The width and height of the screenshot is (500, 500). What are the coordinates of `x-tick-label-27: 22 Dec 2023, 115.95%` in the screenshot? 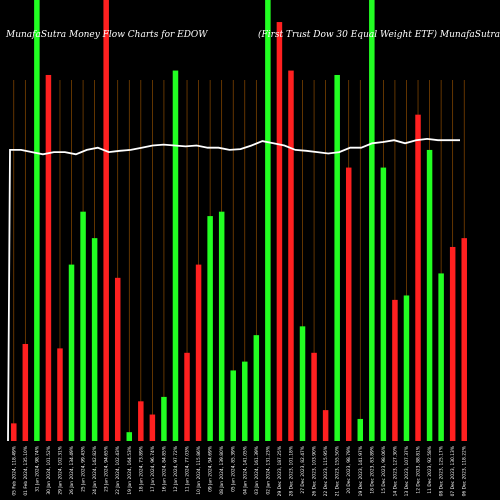 It's located at (326, 471).